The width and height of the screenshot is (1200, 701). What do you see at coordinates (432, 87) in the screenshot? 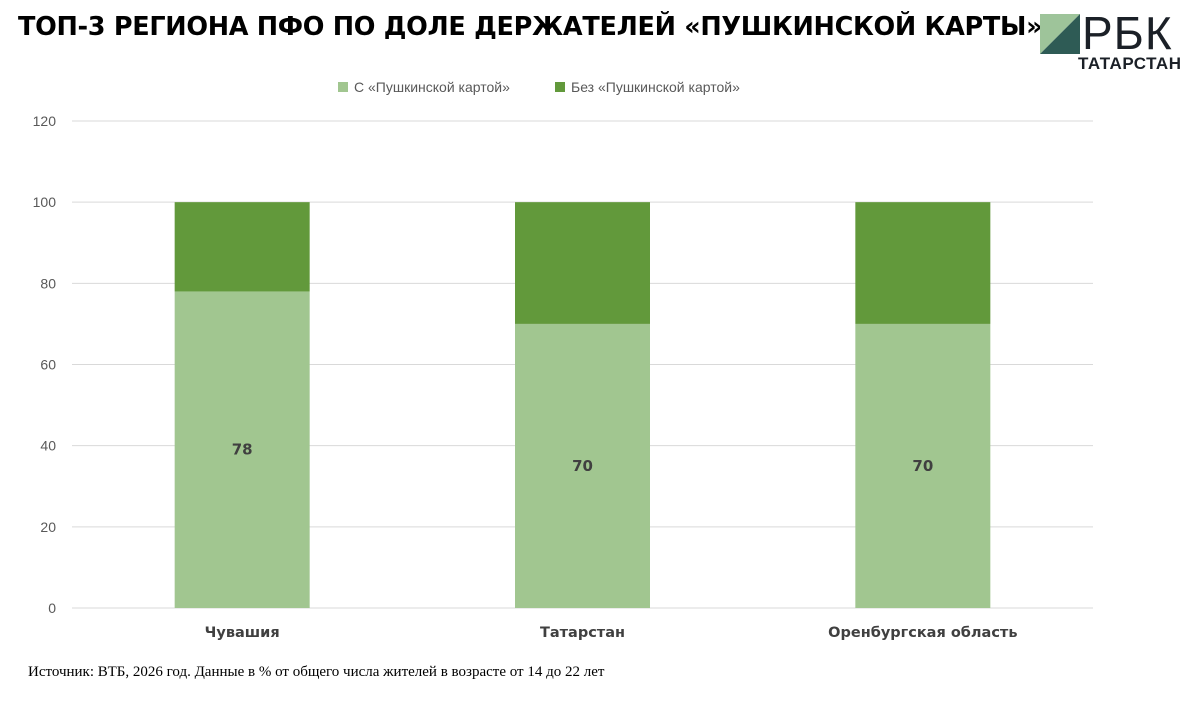
I see `legend-label: С «Пушкинской картой»` at bounding box center [432, 87].